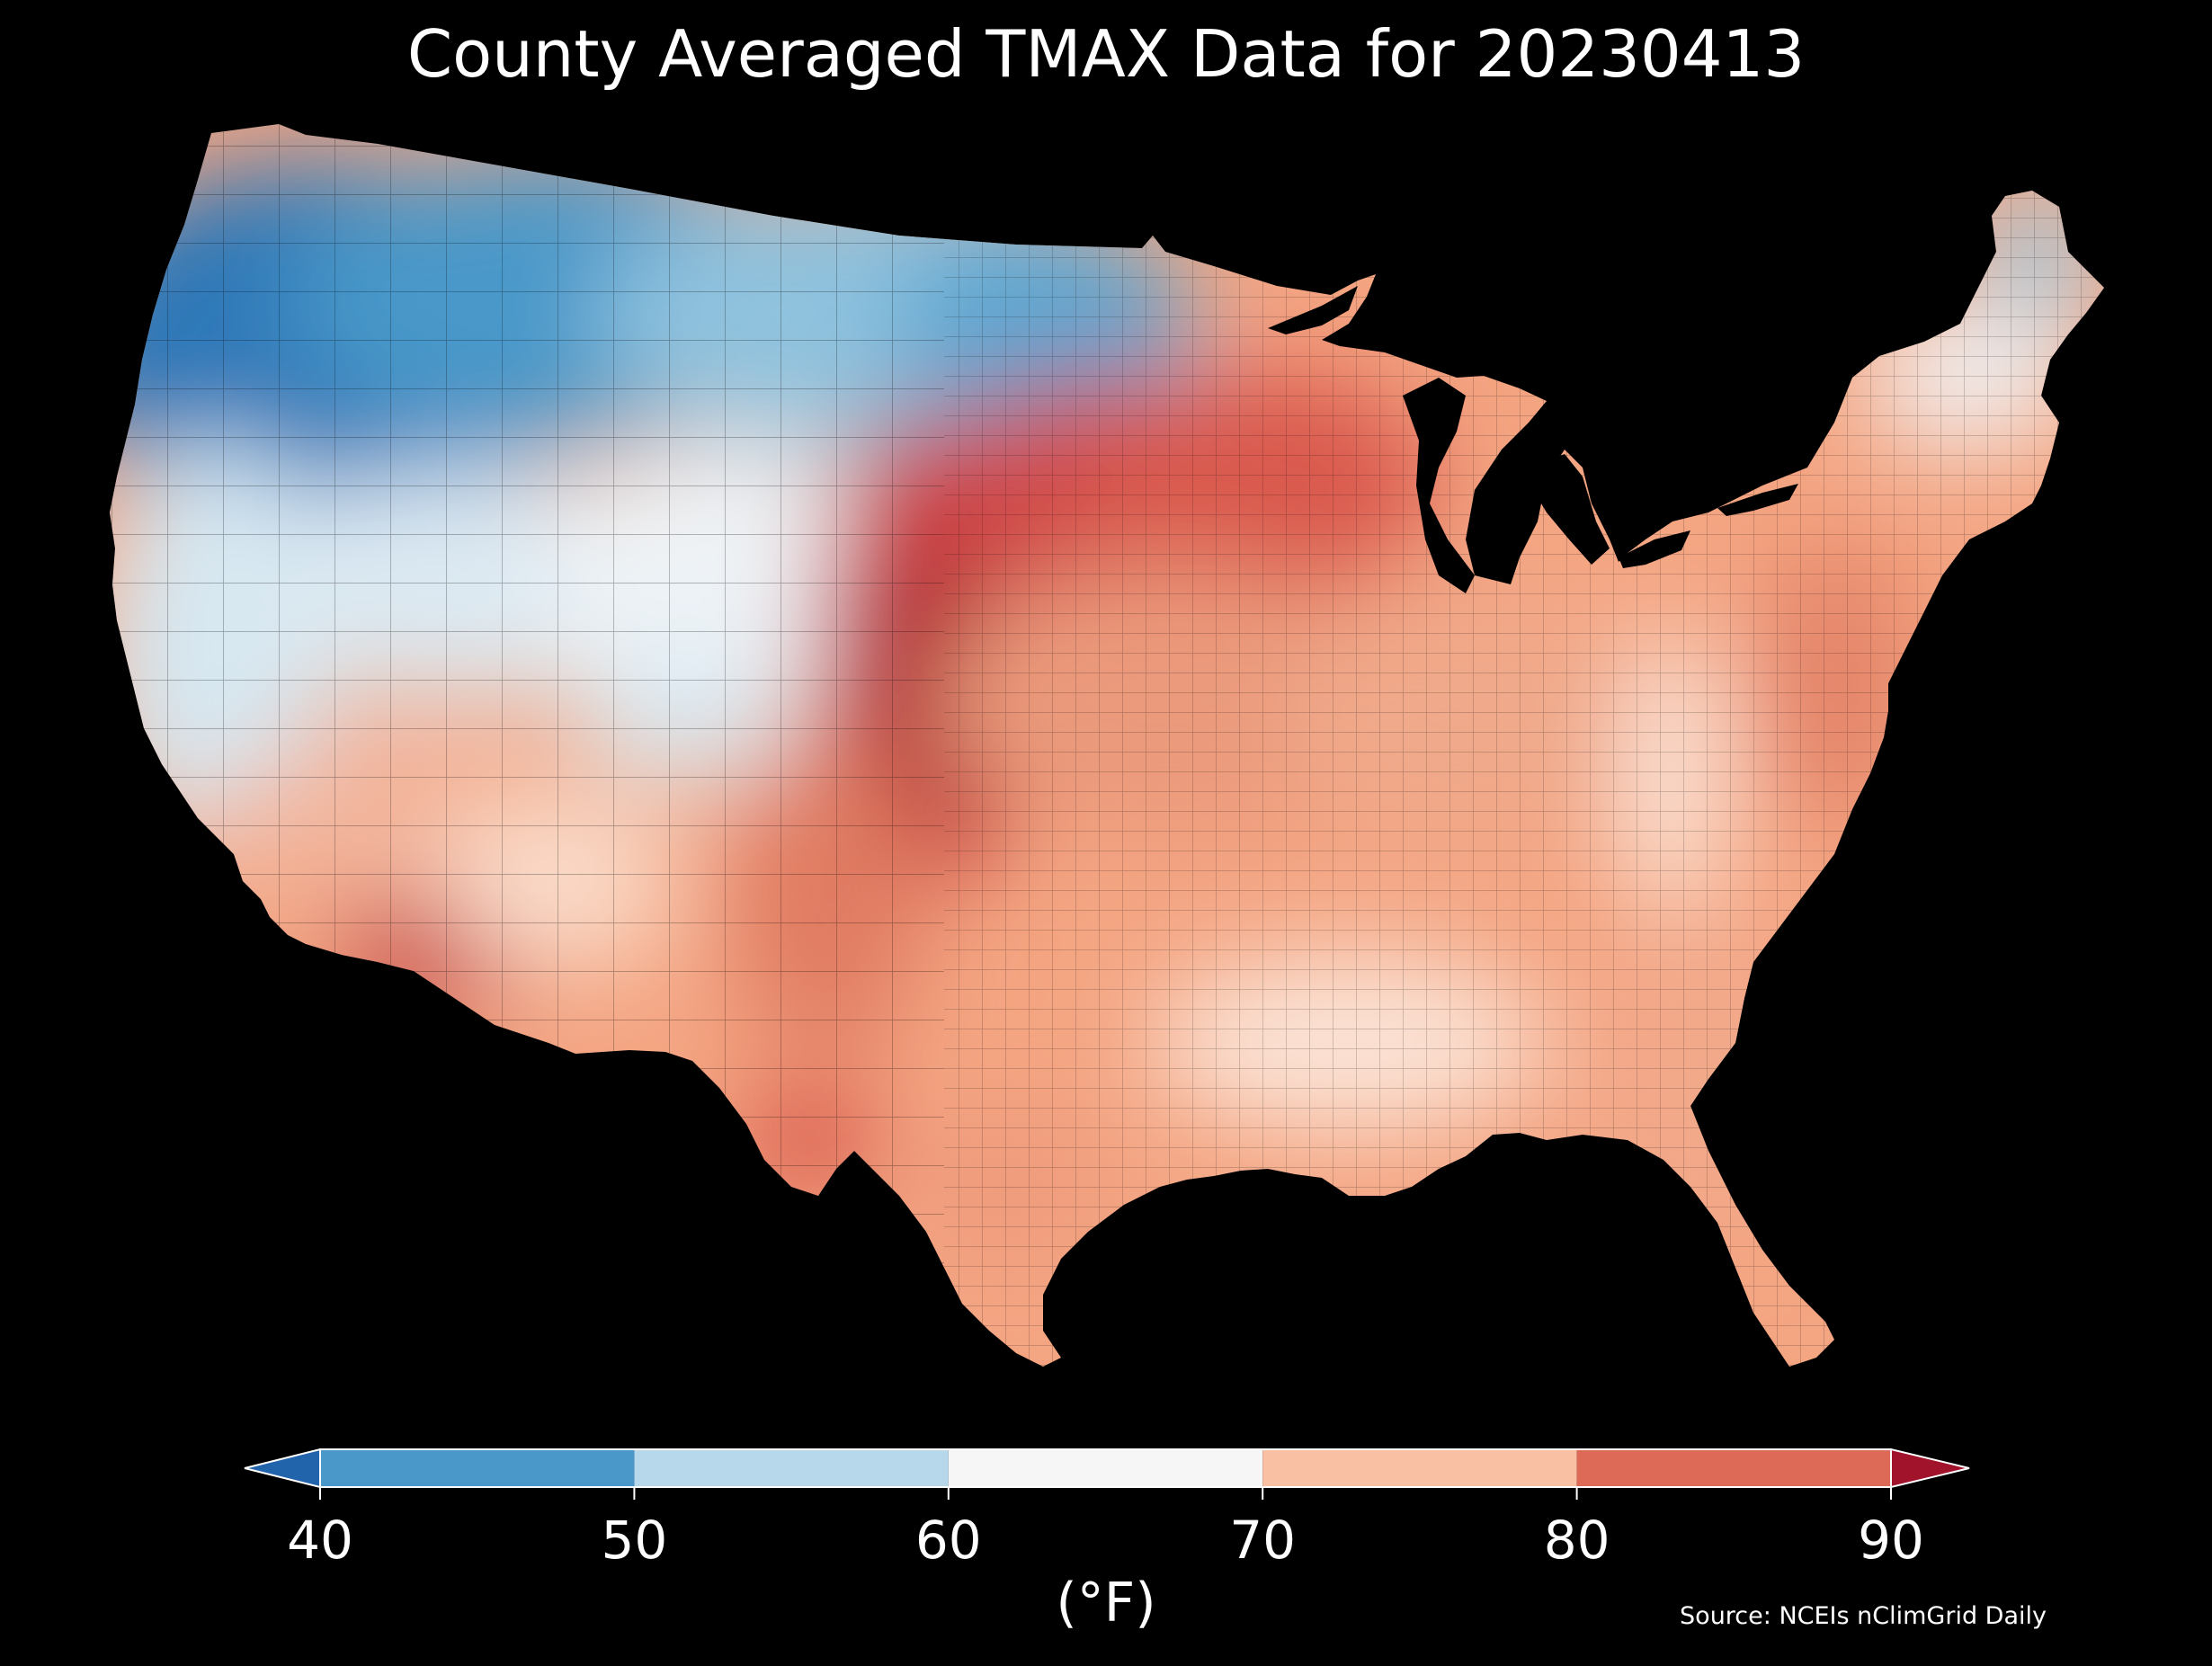 The image size is (2212, 1666). I want to click on map-title: County Averaged TMAX Data for 20230413, so click(1106, 54).